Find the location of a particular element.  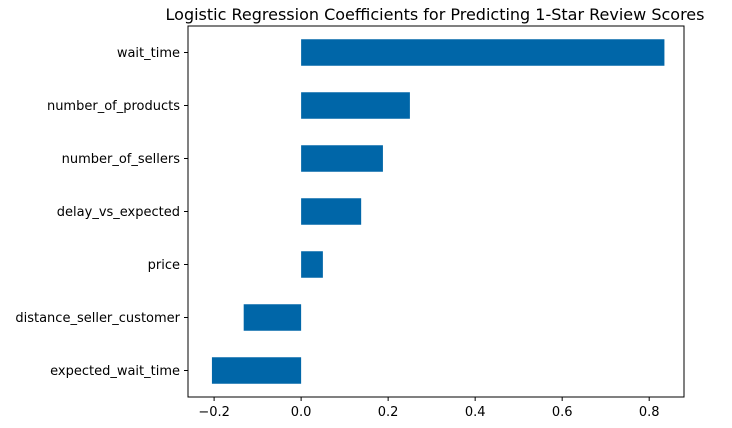

y-tick-label-price: price is located at coordinates (164, 265).